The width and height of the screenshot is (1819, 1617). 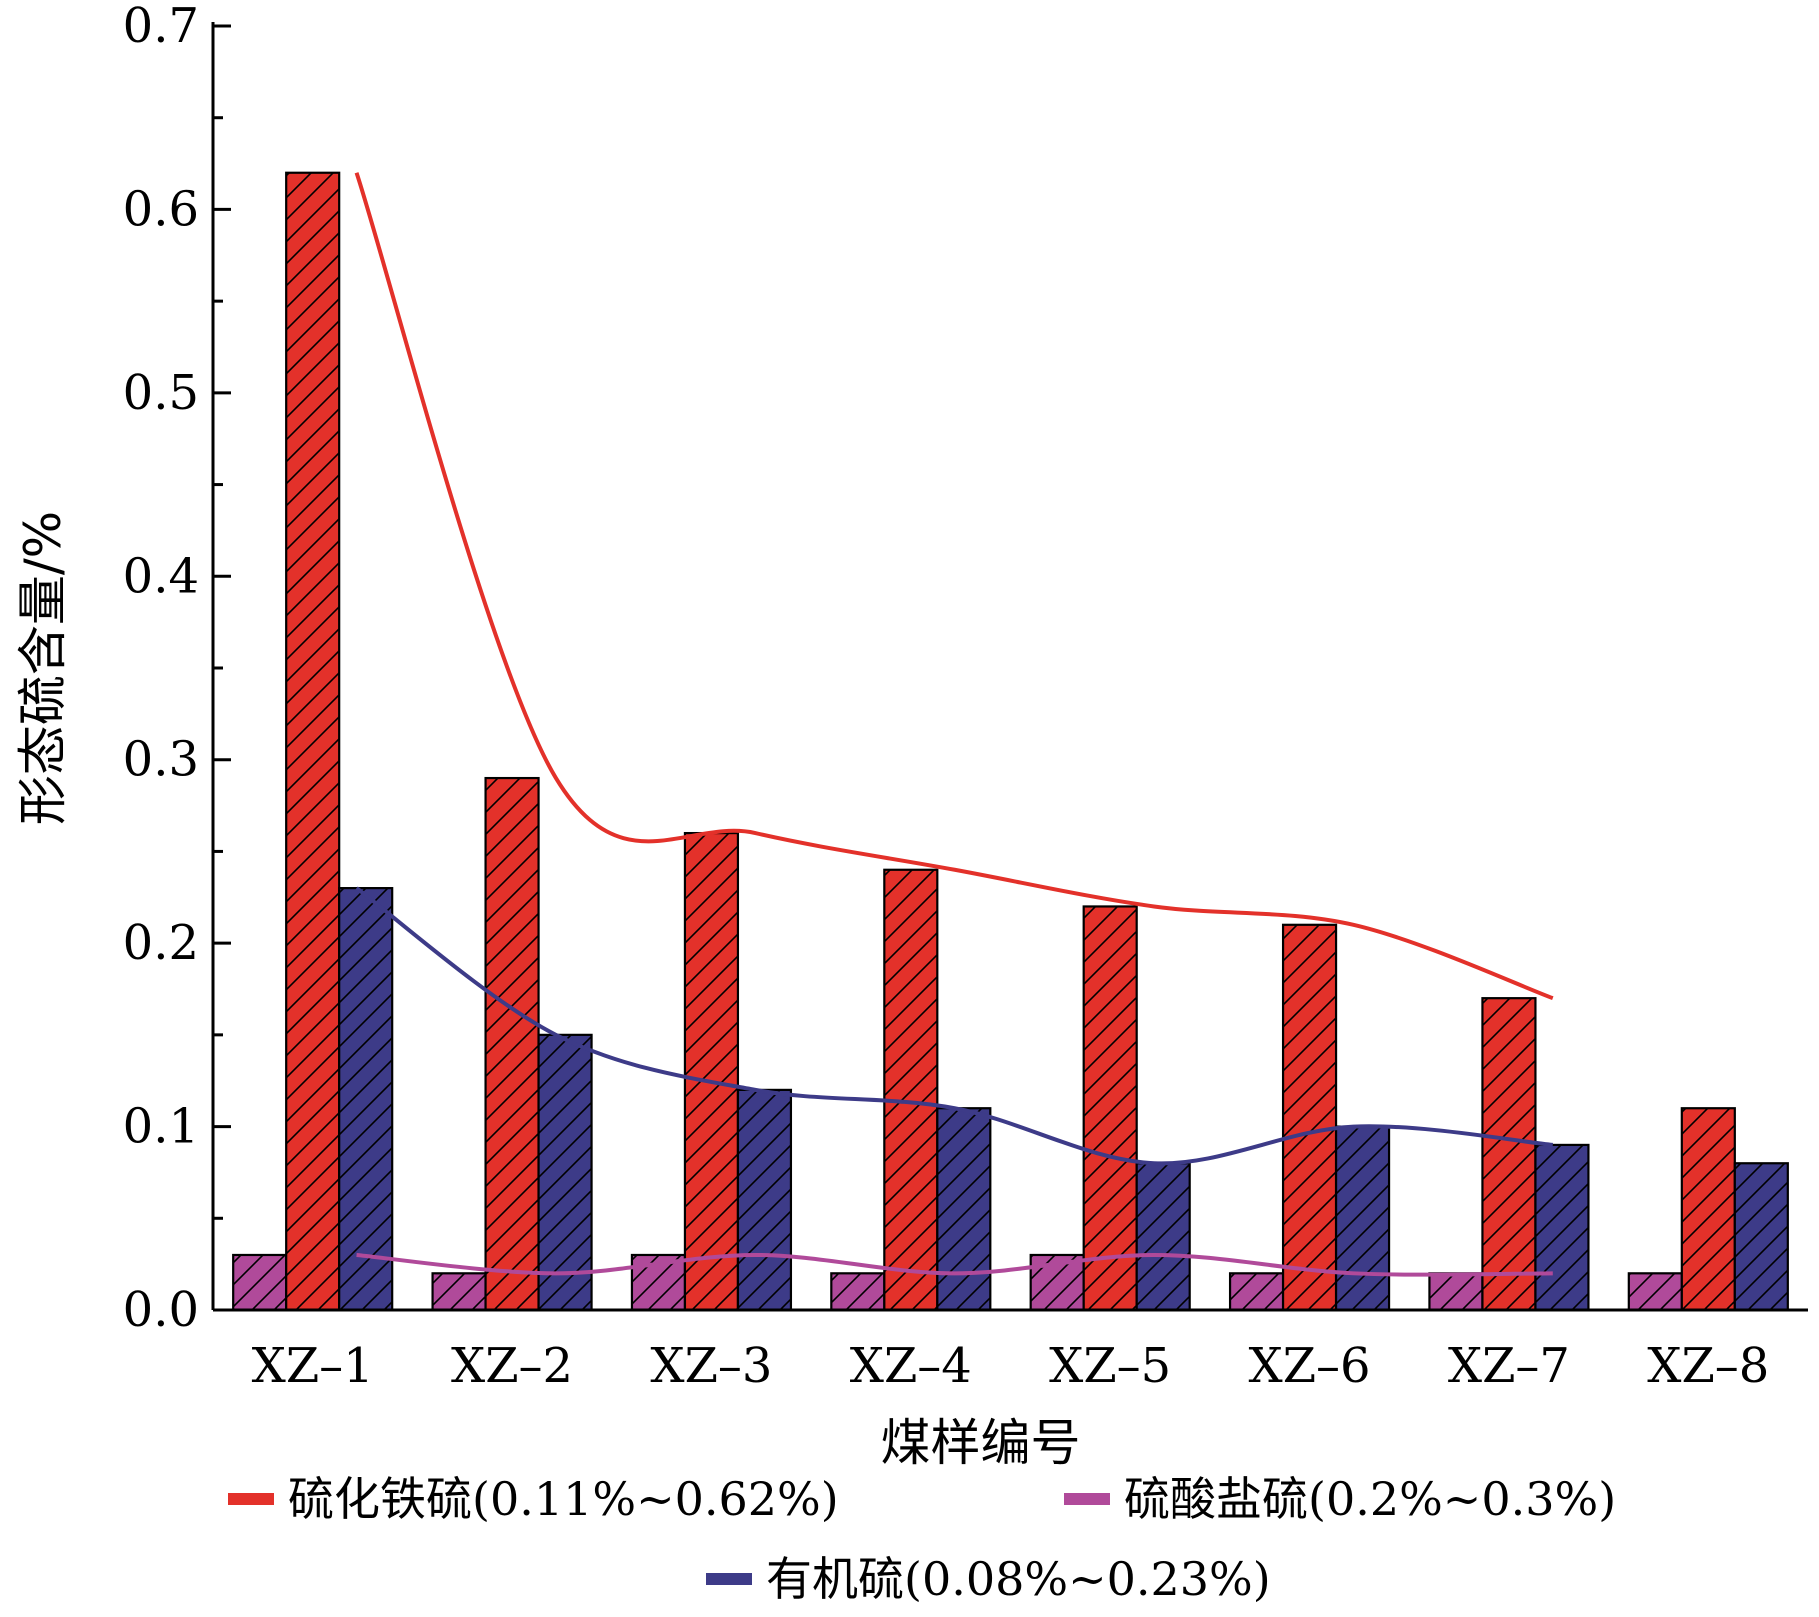 I want to click on legend-label-1: 硫化铁硫(0.11%~0.62%), so click(x=563, y=1499).